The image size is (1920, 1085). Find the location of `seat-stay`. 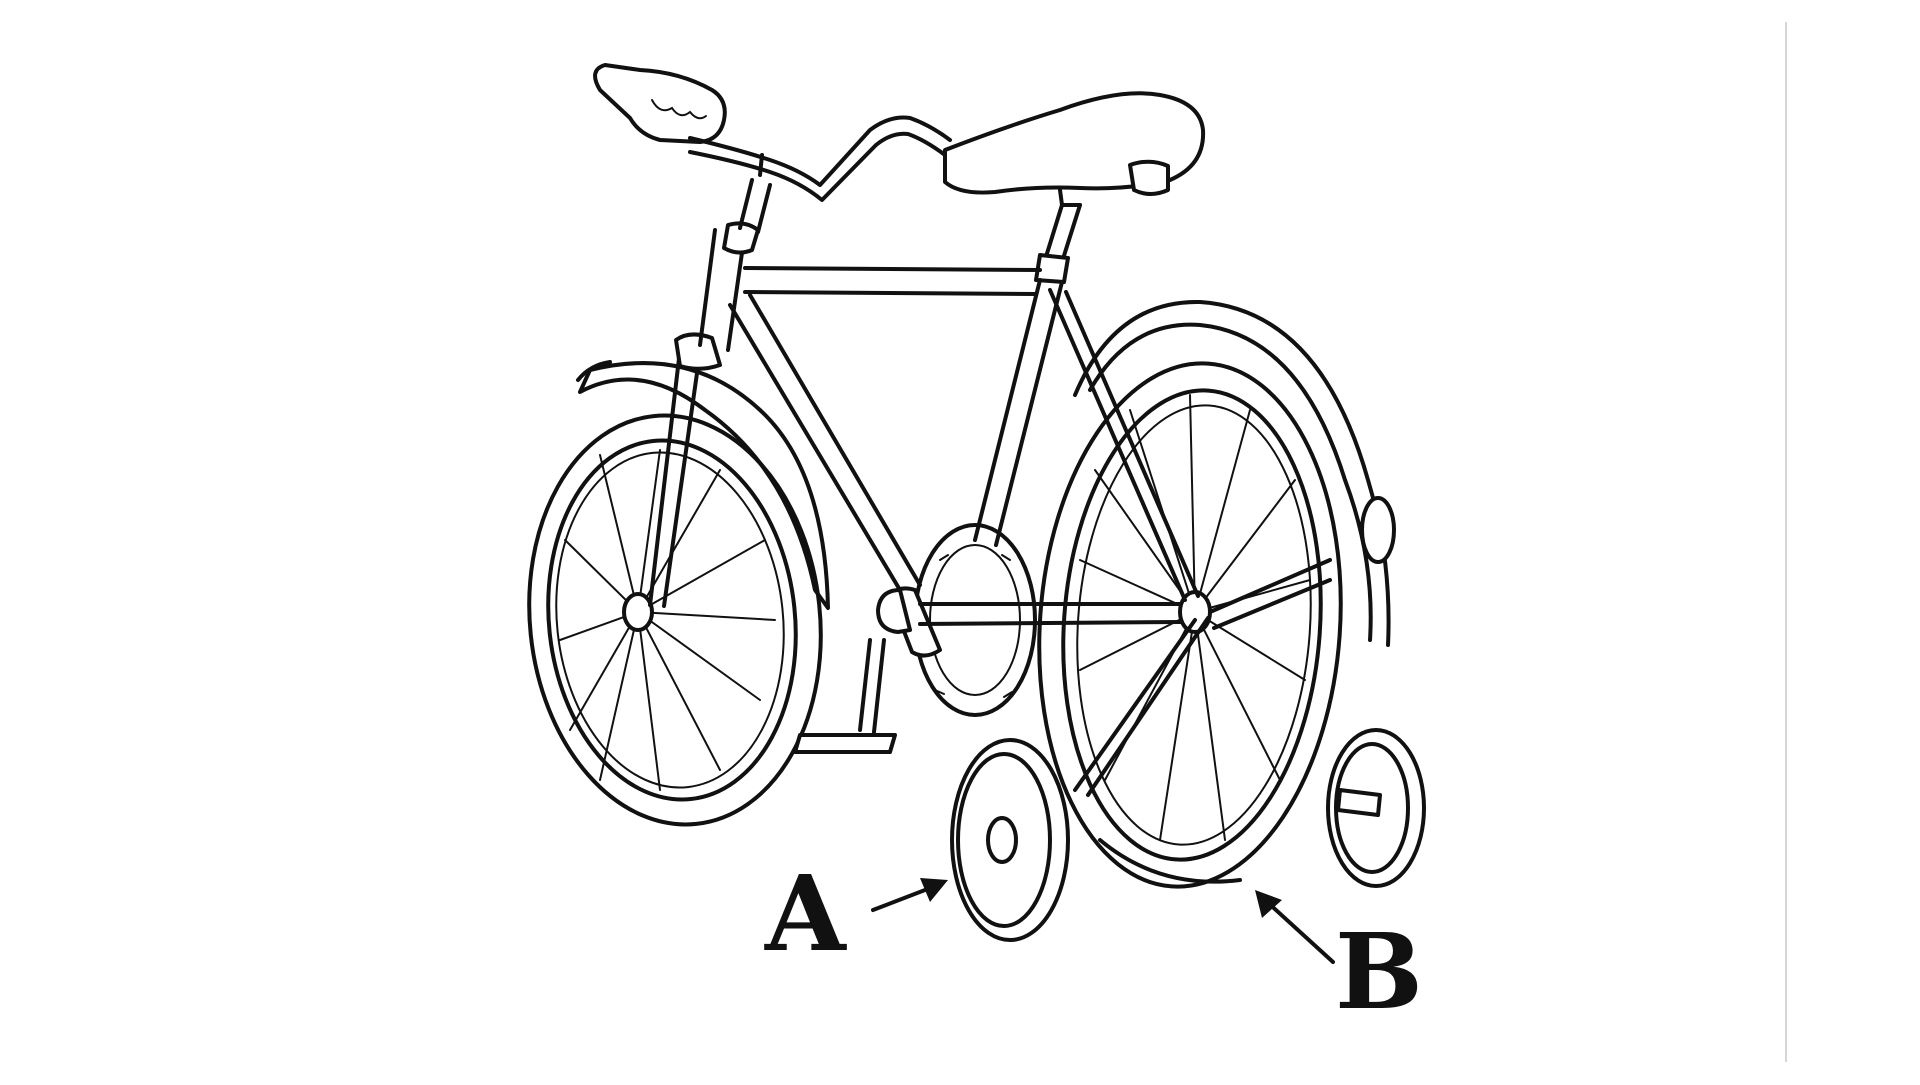

seat-stay is located at coordinates (1124, 445).